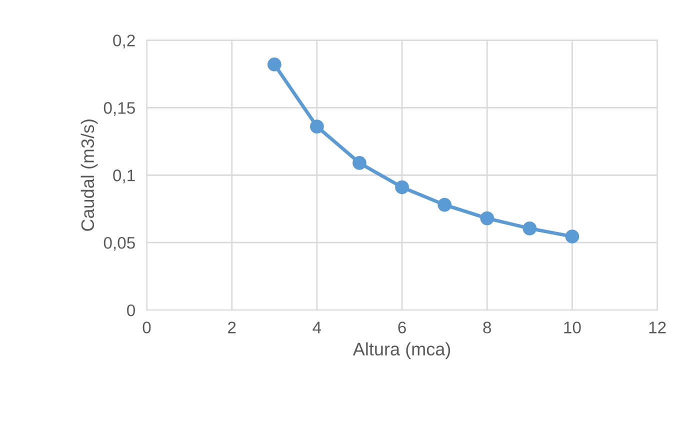 The width and height of the screenshot is (689, 423). I want to click on x-axis-title: Altura (mca), so click(401, 351).